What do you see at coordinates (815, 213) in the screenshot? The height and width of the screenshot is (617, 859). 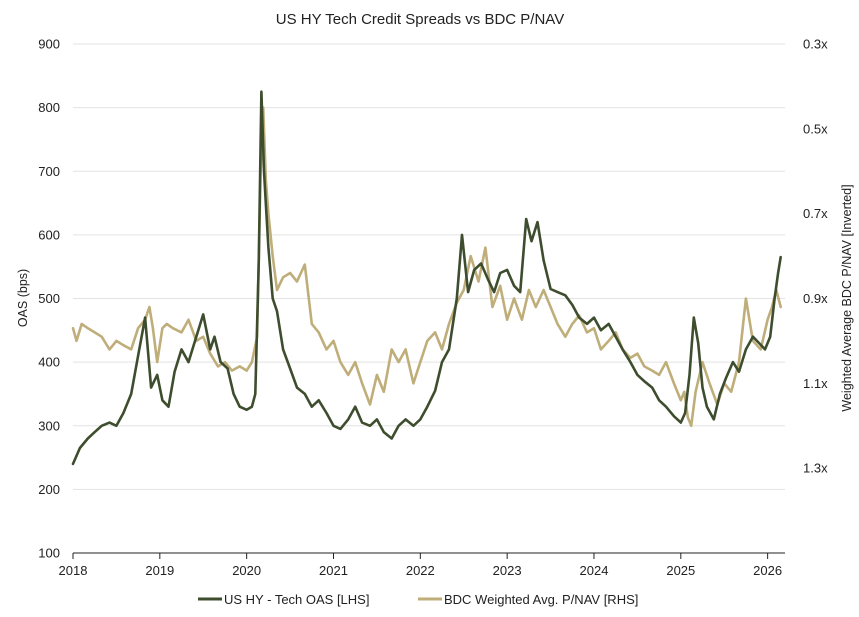 I see `right-tick-label-0.7x: 0.7x` at bounding box center [815, 213].